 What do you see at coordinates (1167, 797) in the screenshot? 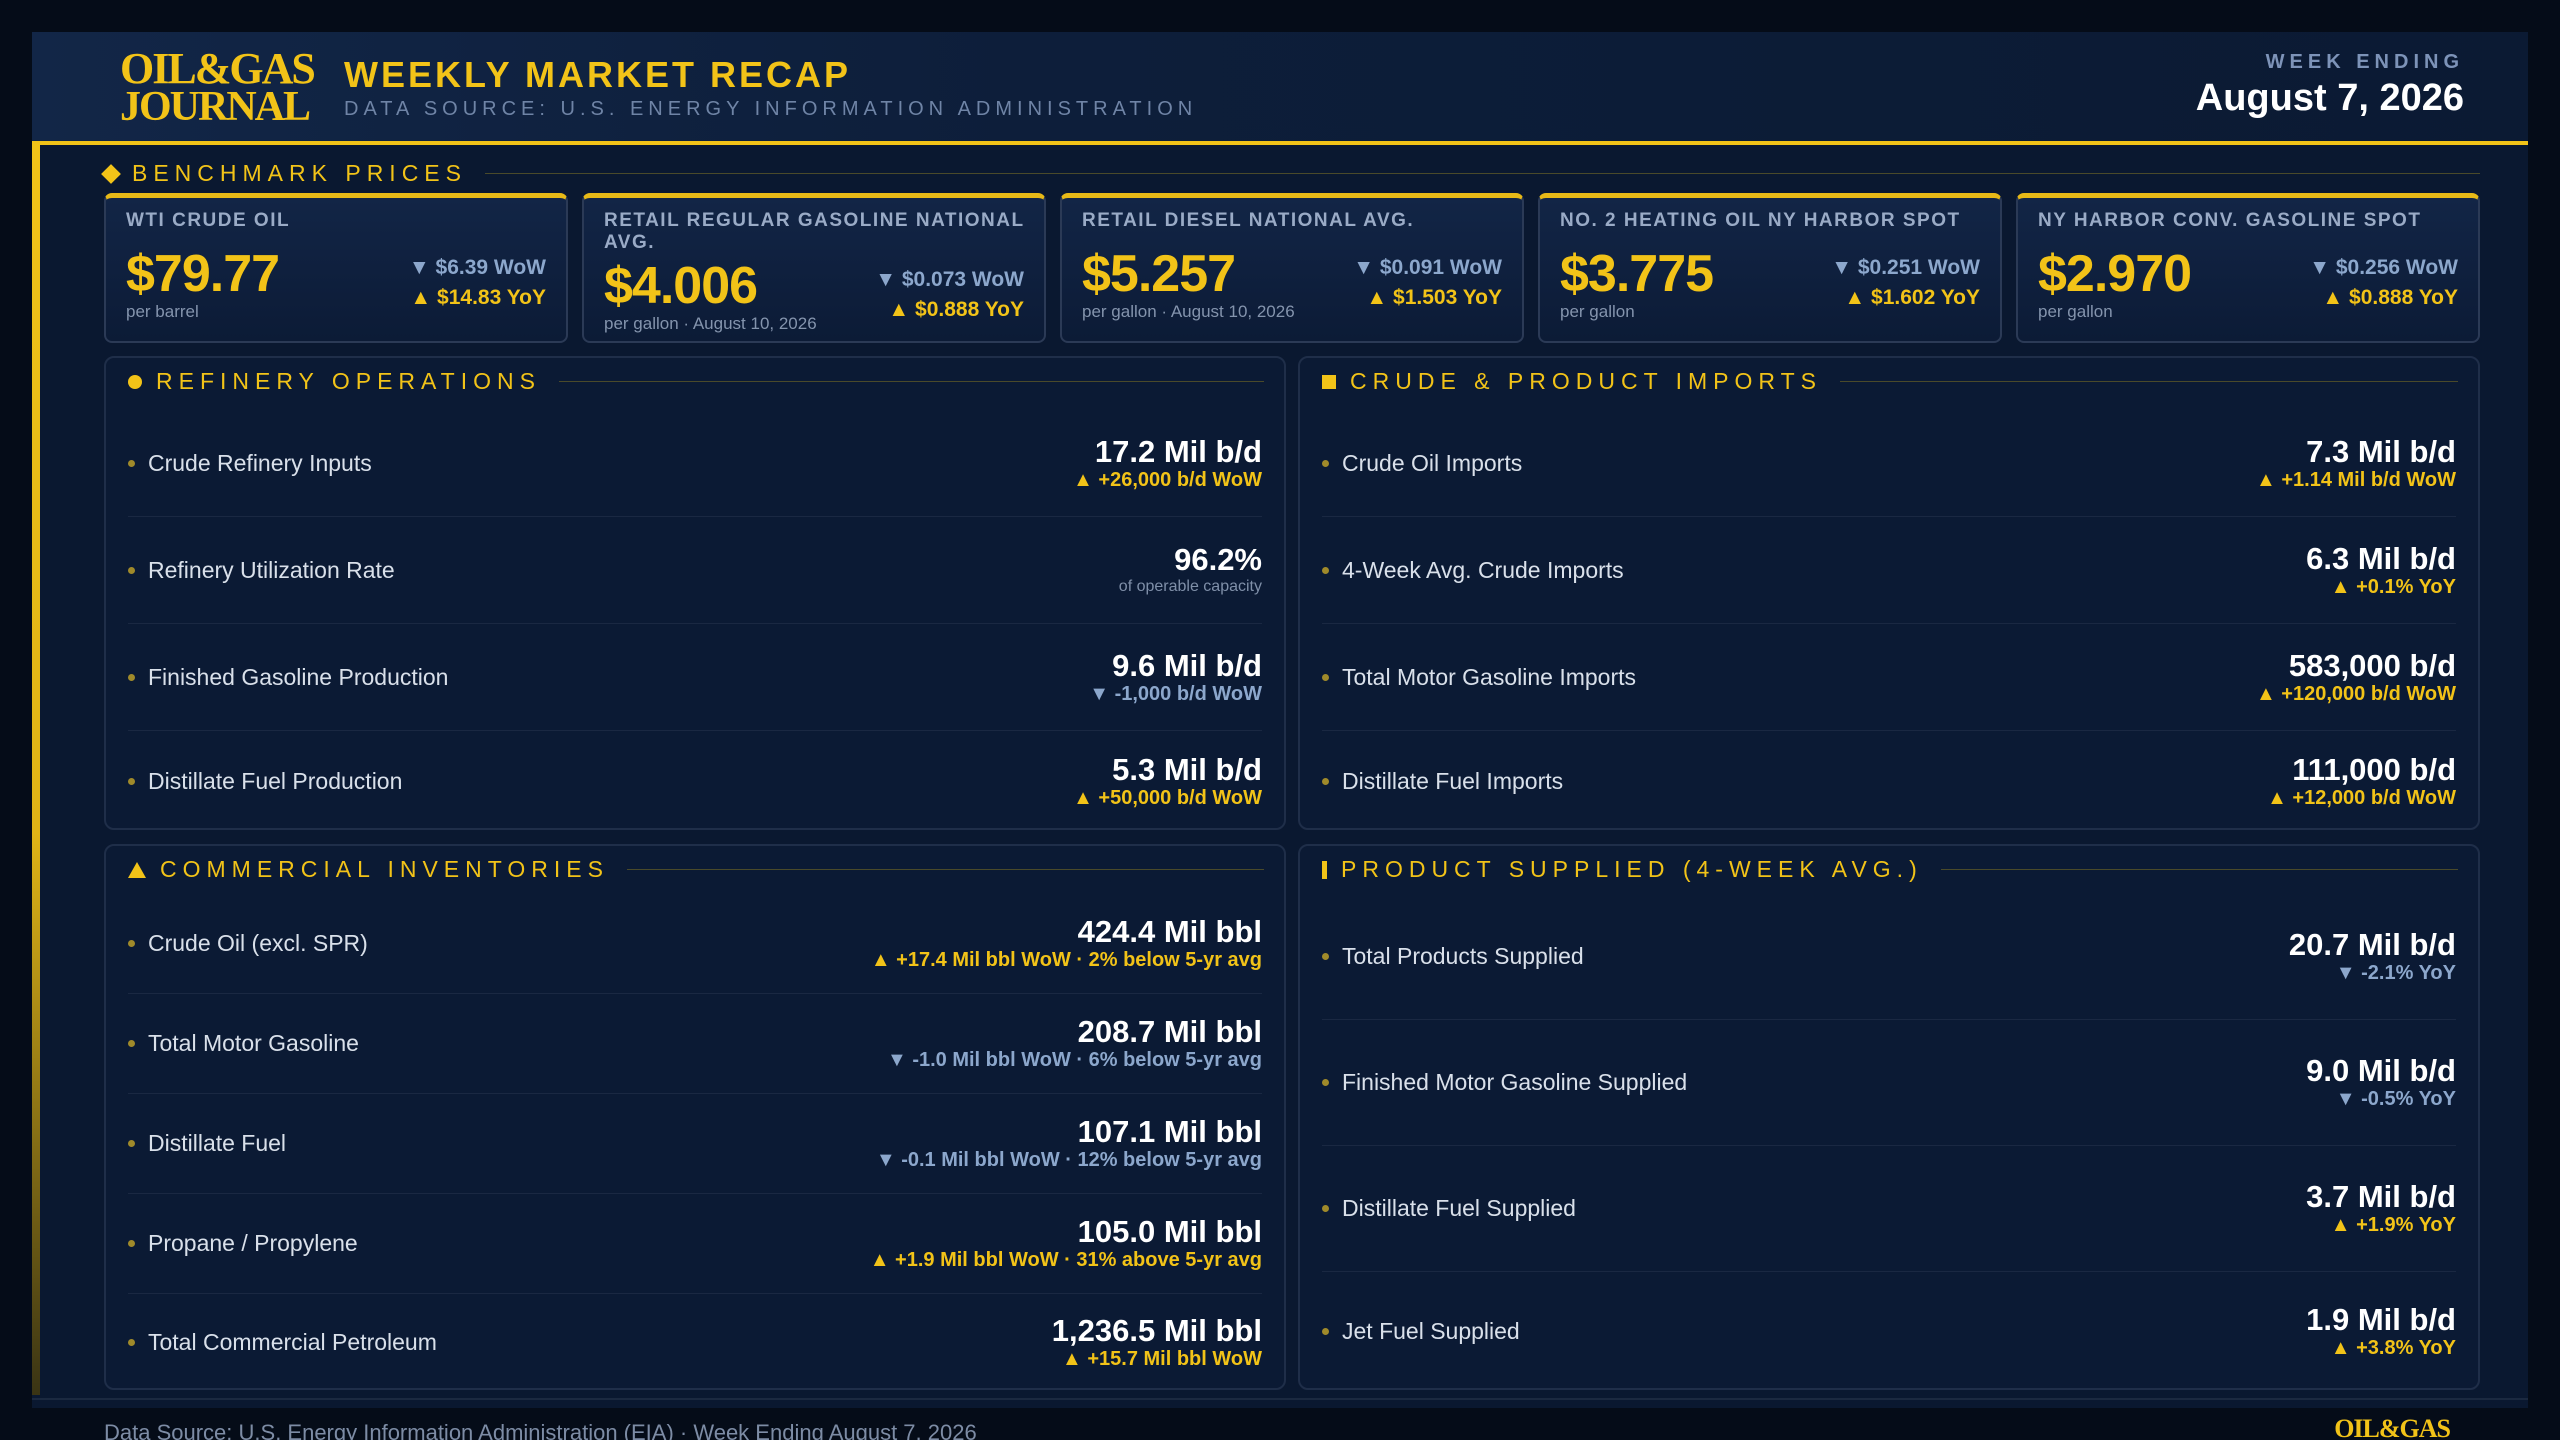
I see `metric-change: ▲ +50,000 b/d WoW` at bounding box center [1167, 797].